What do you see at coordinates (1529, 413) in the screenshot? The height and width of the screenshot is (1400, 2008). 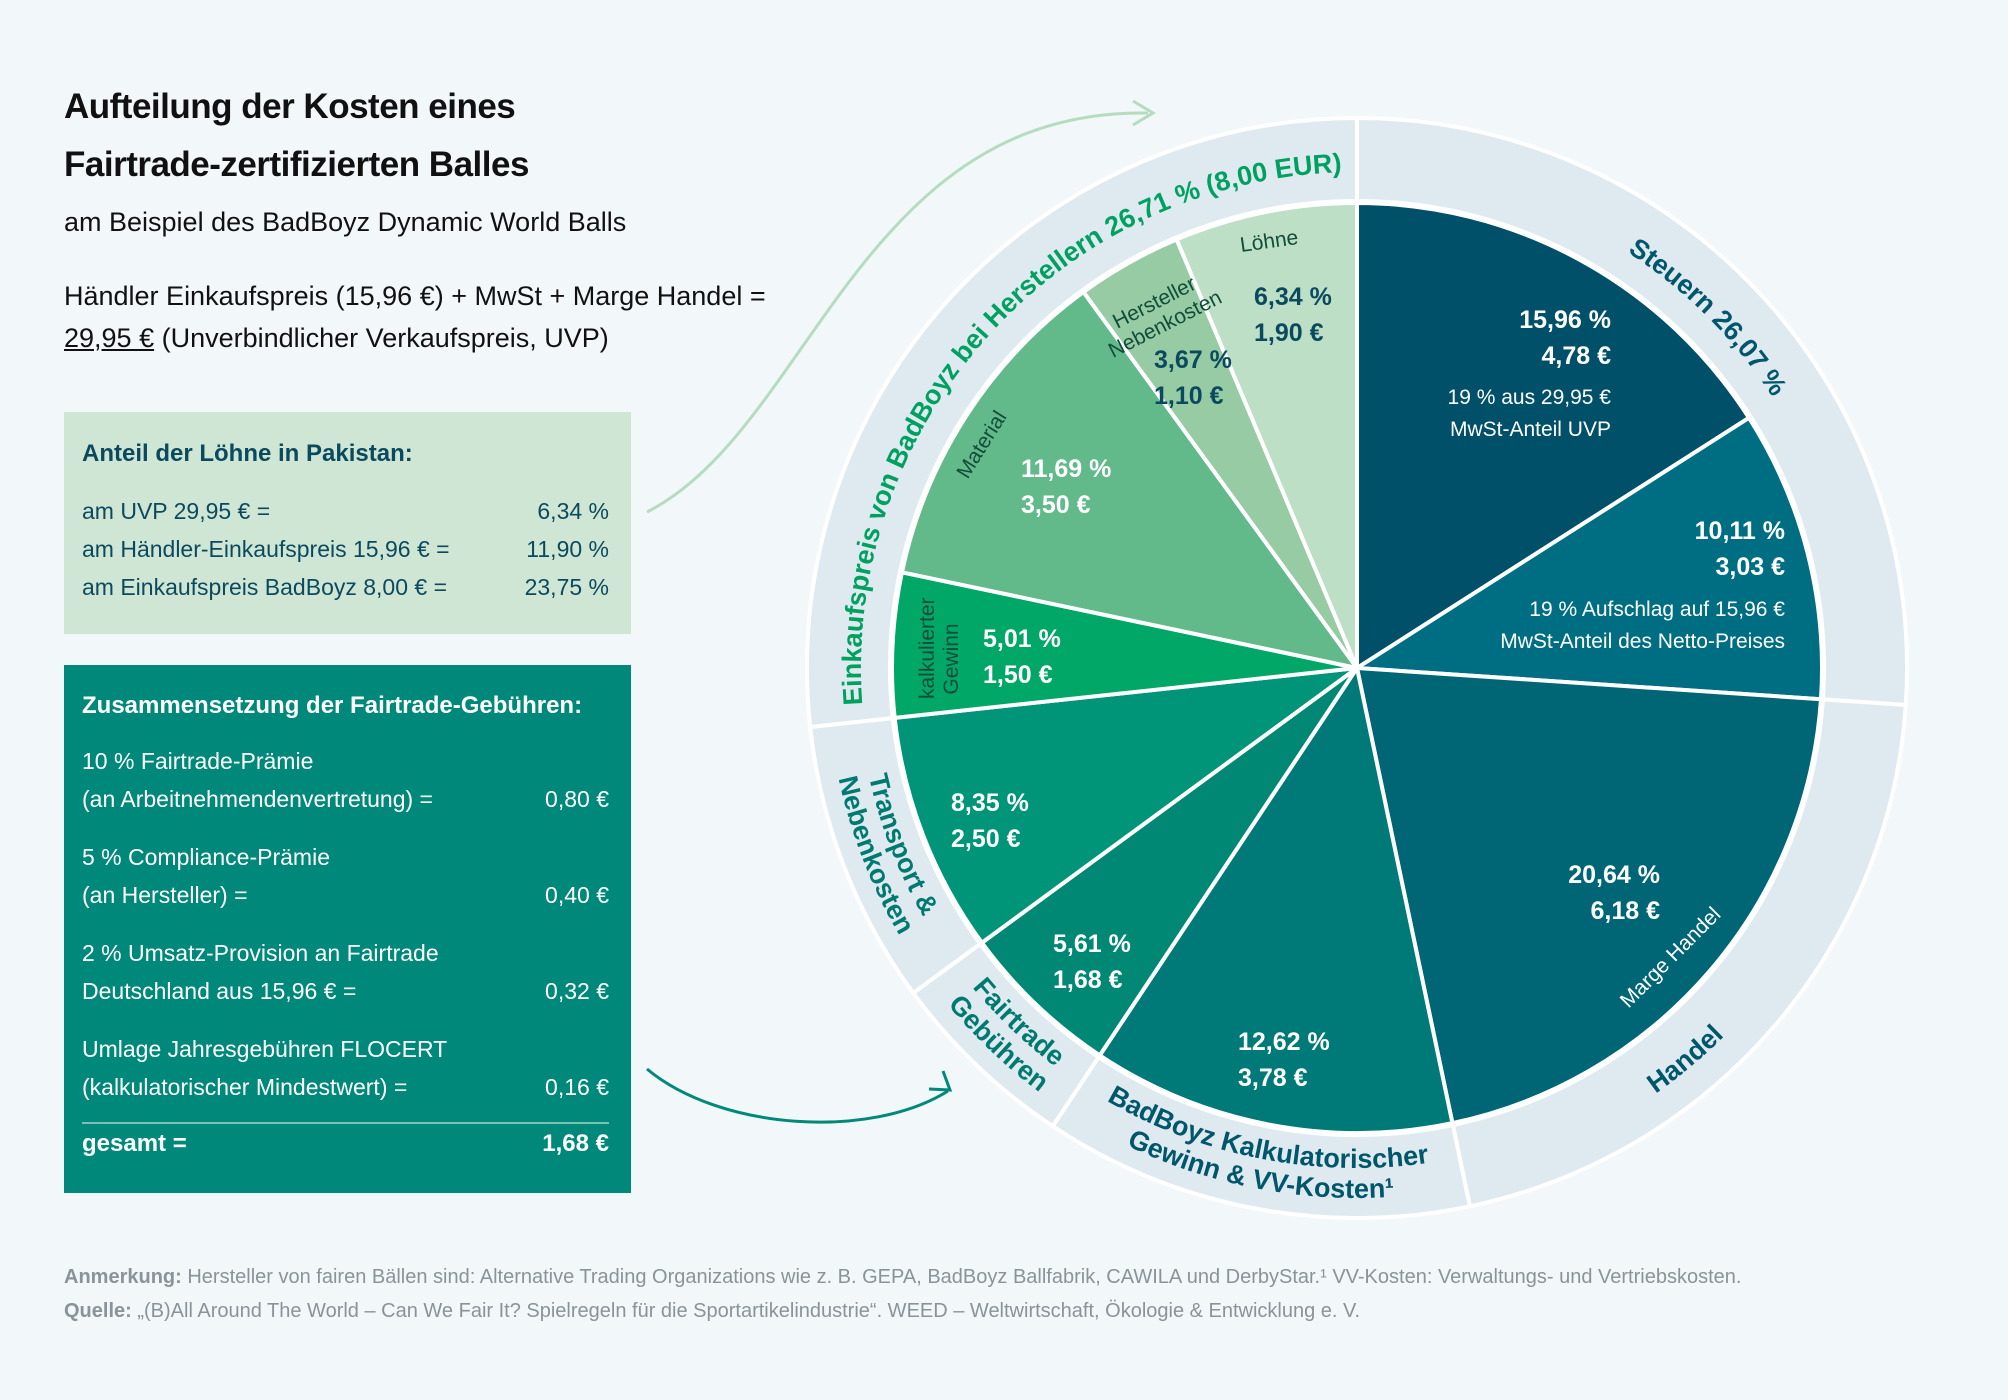 I see `slice-note-mwst-uvp: 19 % aus 29,95 € MwSt-Anteil UVP` at bounding box center [1529, 413].